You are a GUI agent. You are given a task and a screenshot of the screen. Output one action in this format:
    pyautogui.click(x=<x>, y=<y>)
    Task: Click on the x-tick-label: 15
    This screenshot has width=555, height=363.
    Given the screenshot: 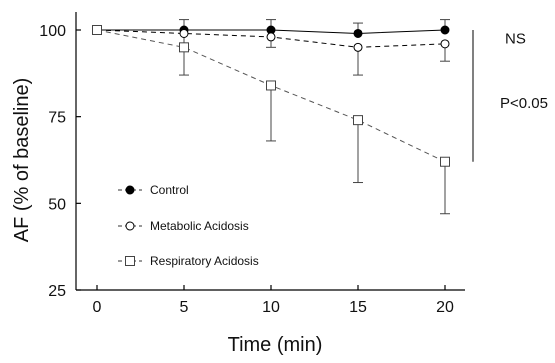 What is the action you would take?
    pyautogui.click(x=358, y=307)
    